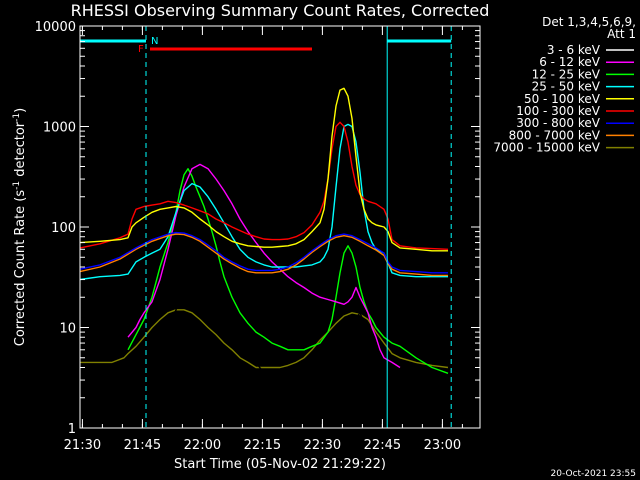  What do you see at coordinates (72, 429) in the screenshot?
I see `y-tick-label-0: 1` at bounding box center [72, 429].